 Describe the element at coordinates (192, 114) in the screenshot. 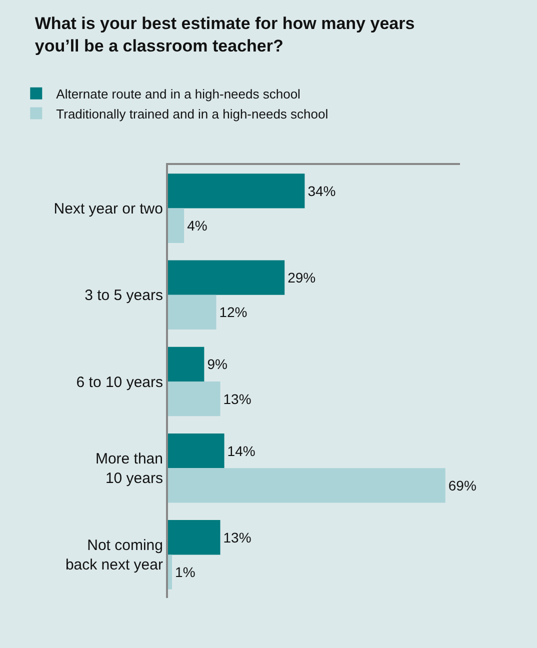

I see `legend-label: Traditionally trained and in a high-needs school` at that location.